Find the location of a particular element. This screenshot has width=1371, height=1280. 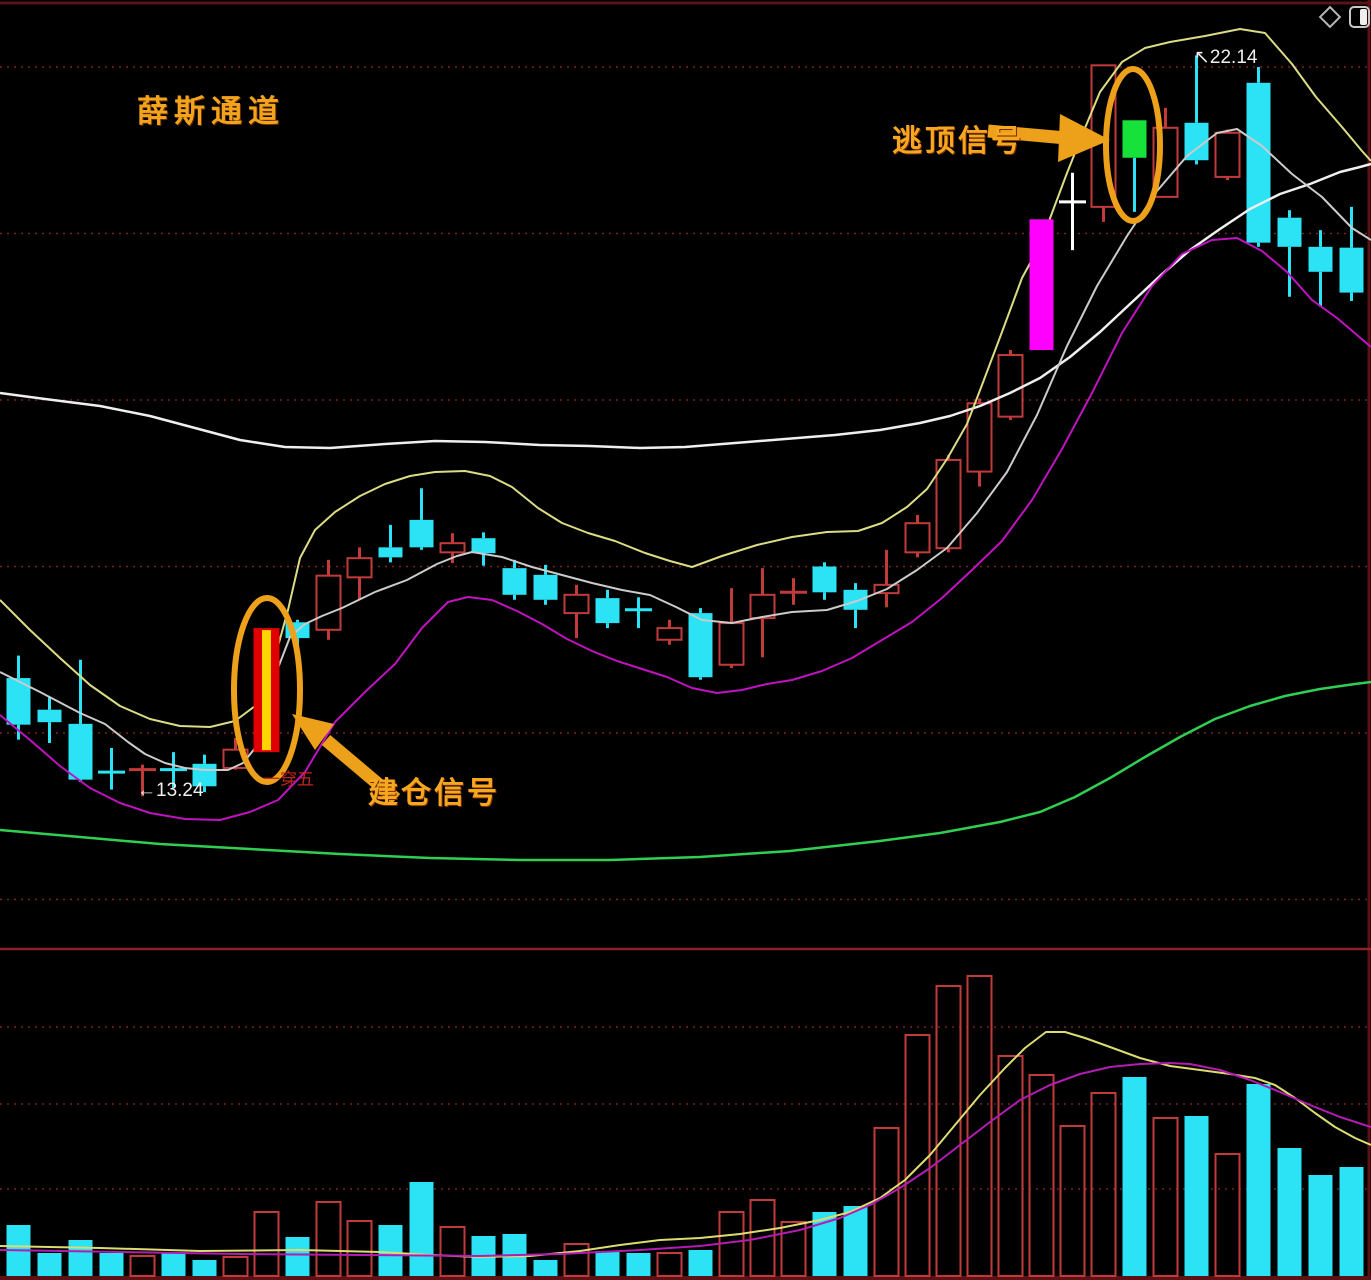

buy-signal-stripe is located at coordinates (266, 690).